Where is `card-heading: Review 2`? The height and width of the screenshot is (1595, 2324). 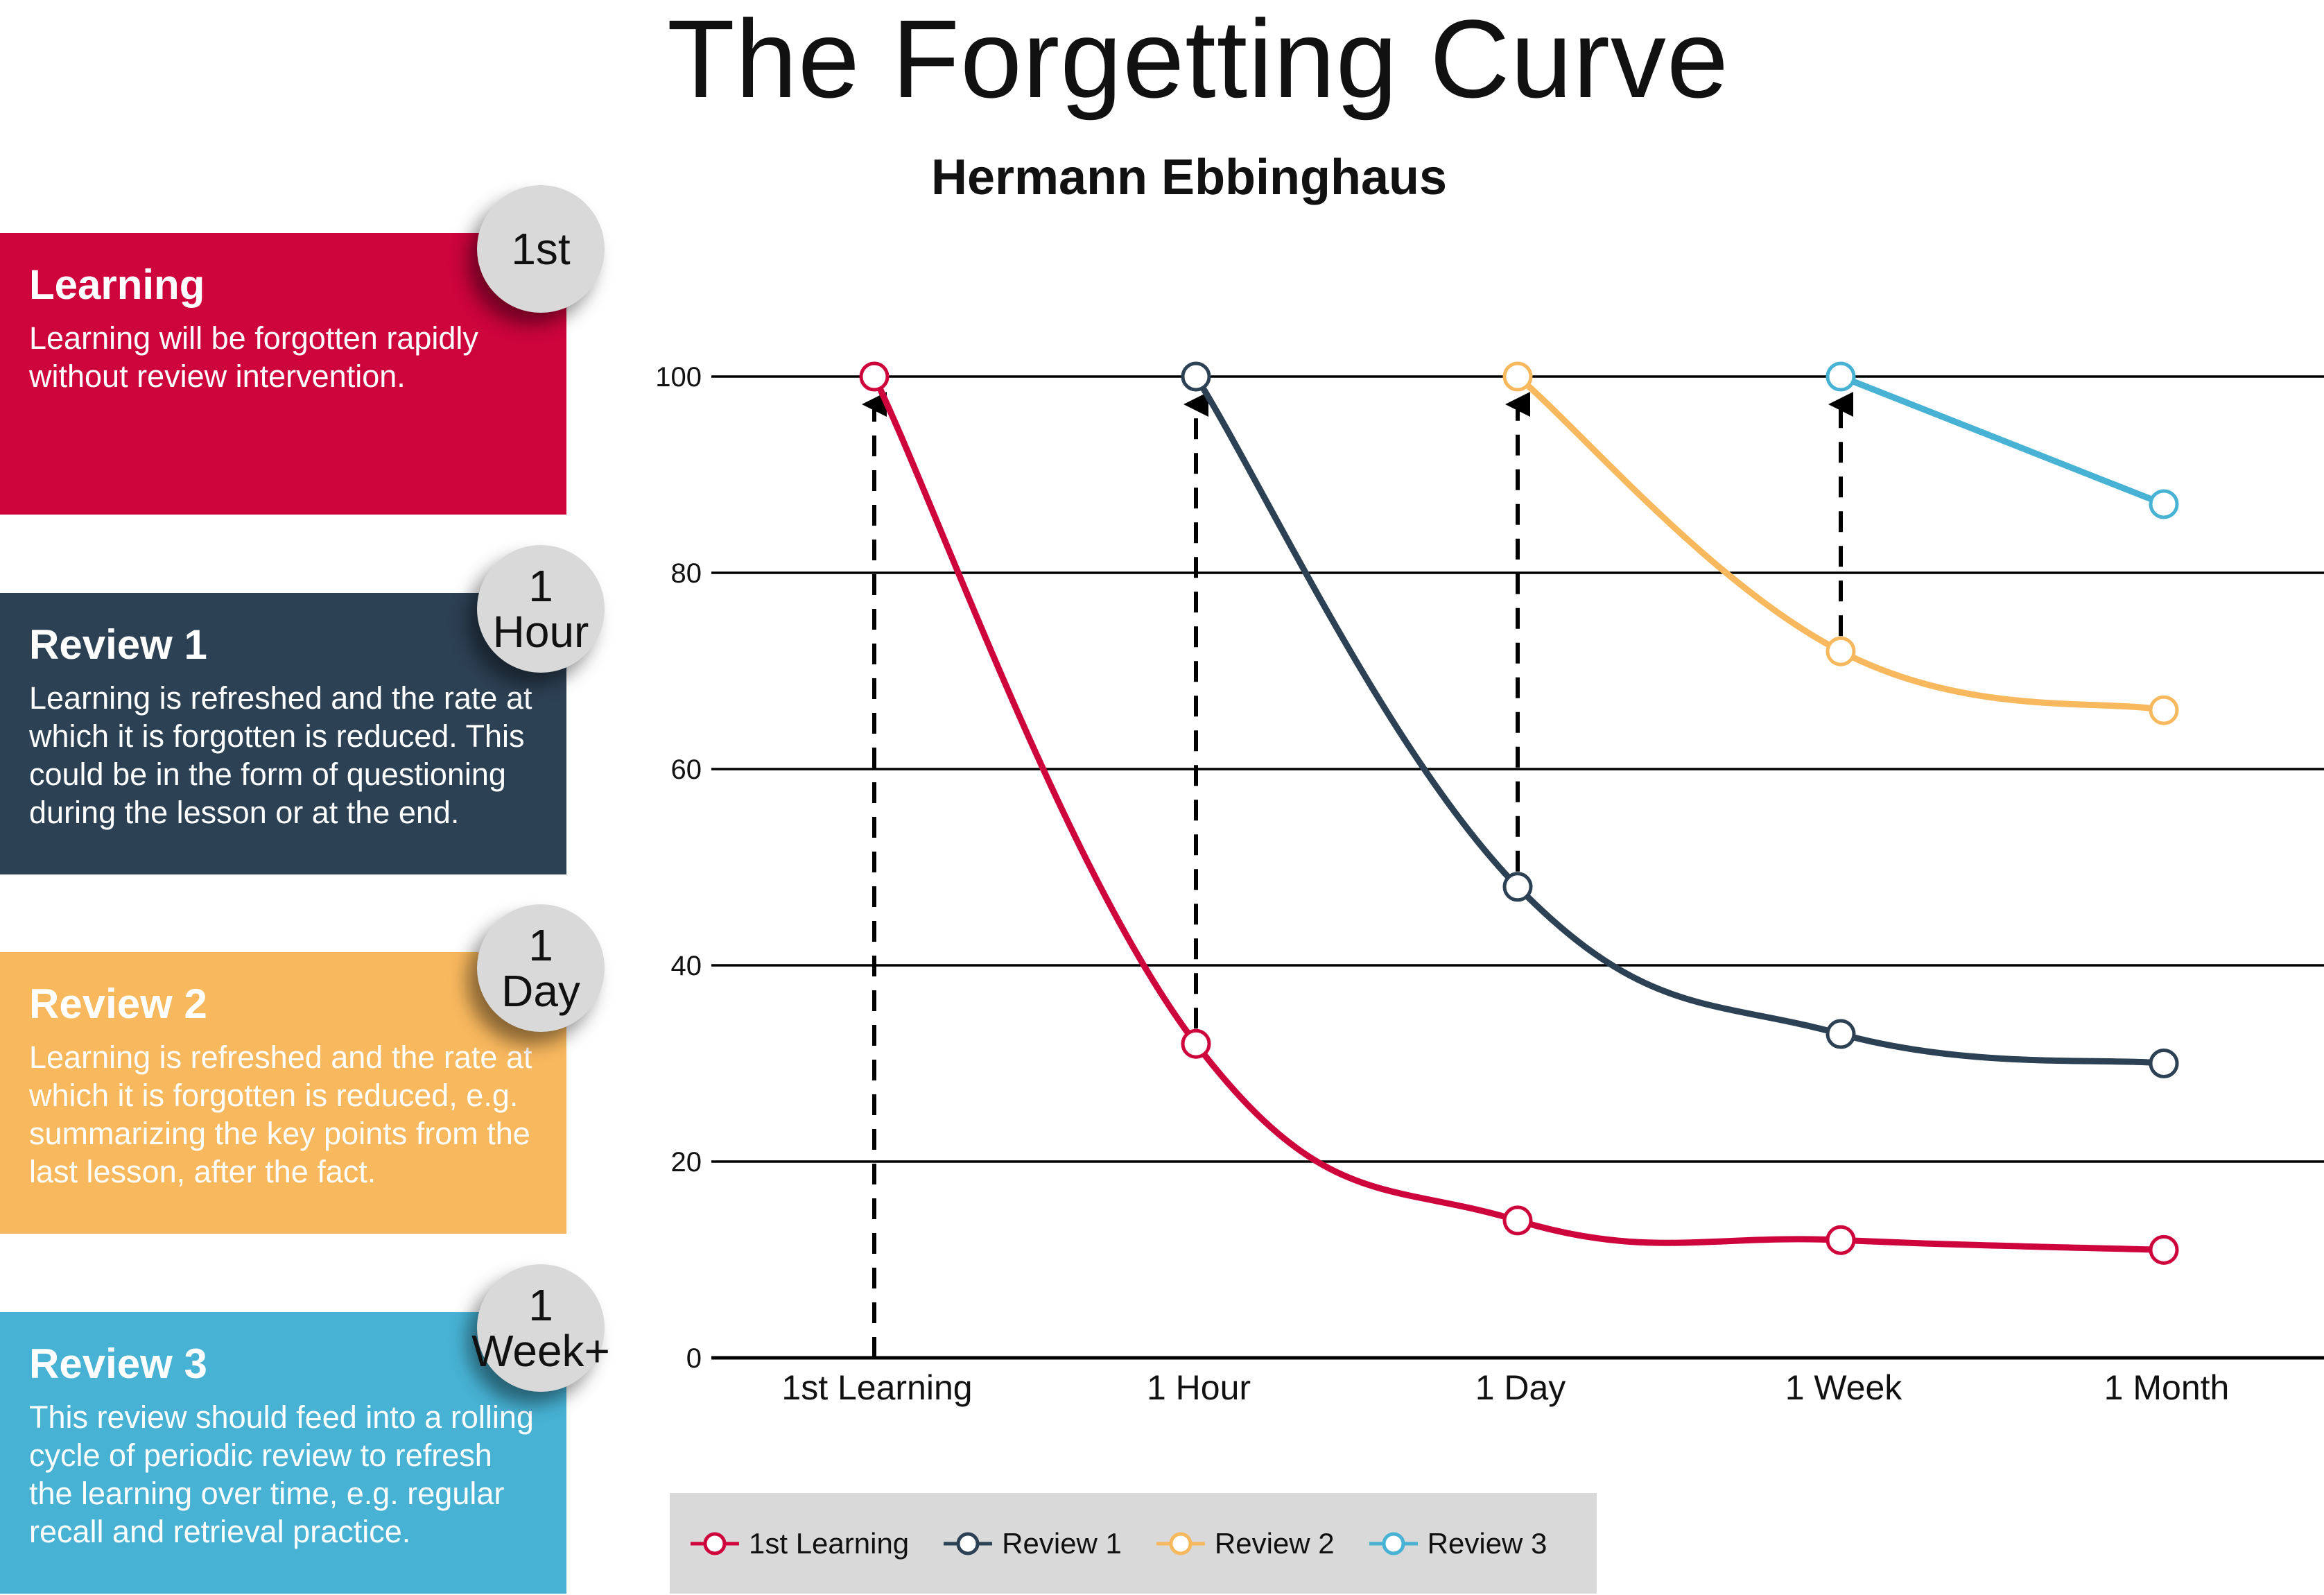
card-heading: Review 2 is located at coordinates (118, 1004).